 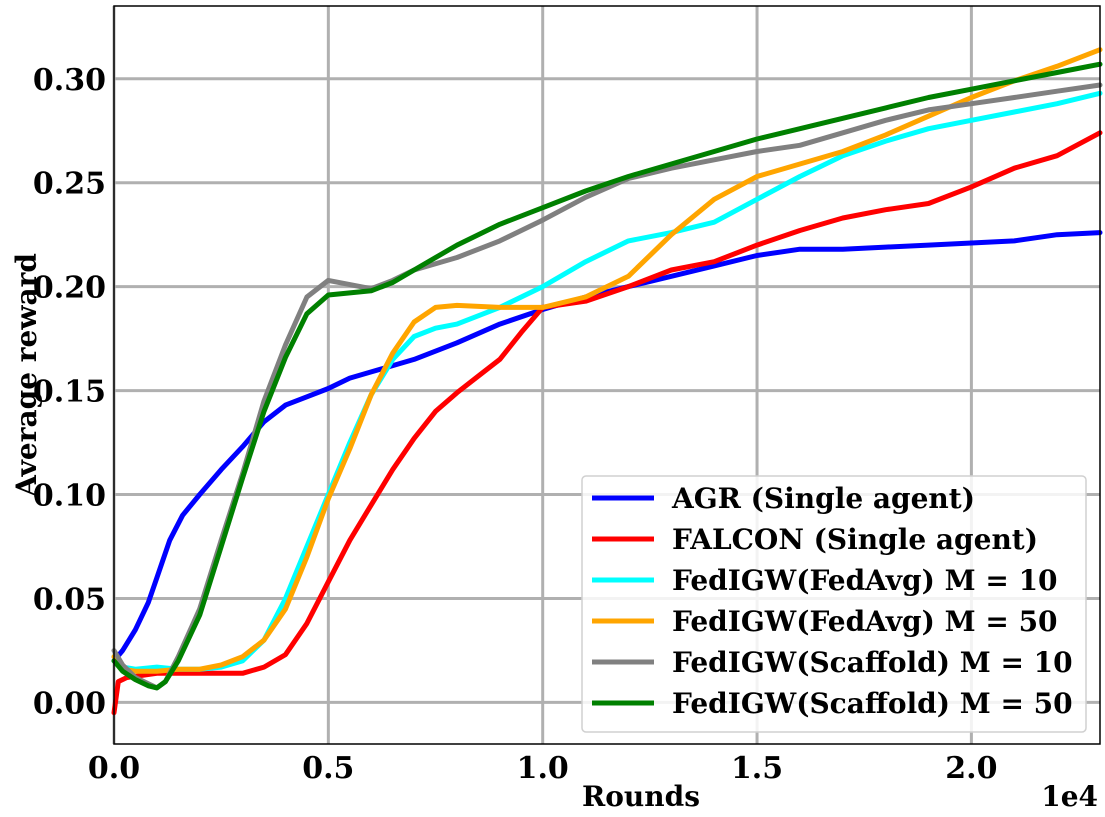 I want to click on y-axis-label: Average reward, so click(x=26, y=375).